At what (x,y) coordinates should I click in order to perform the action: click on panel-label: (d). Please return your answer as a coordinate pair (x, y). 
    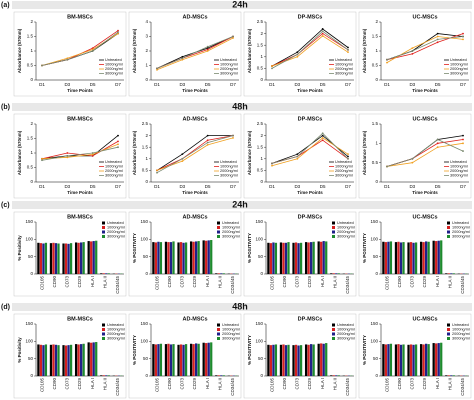
    Looking at the image, I should click on (5, 307).